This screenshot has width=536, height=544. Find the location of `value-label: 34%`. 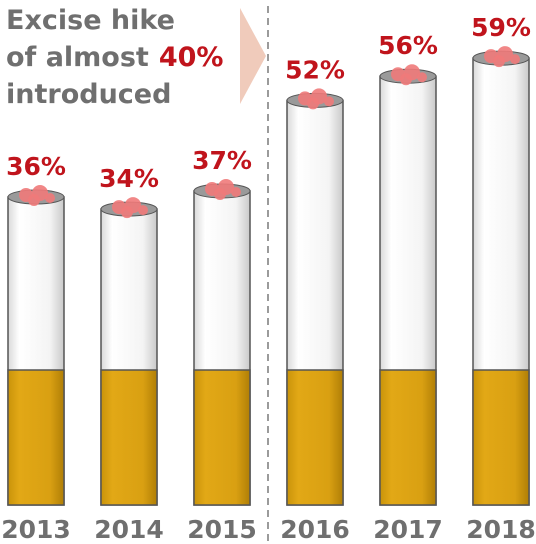

value-label: 34% is located at coordinates (129, 178).